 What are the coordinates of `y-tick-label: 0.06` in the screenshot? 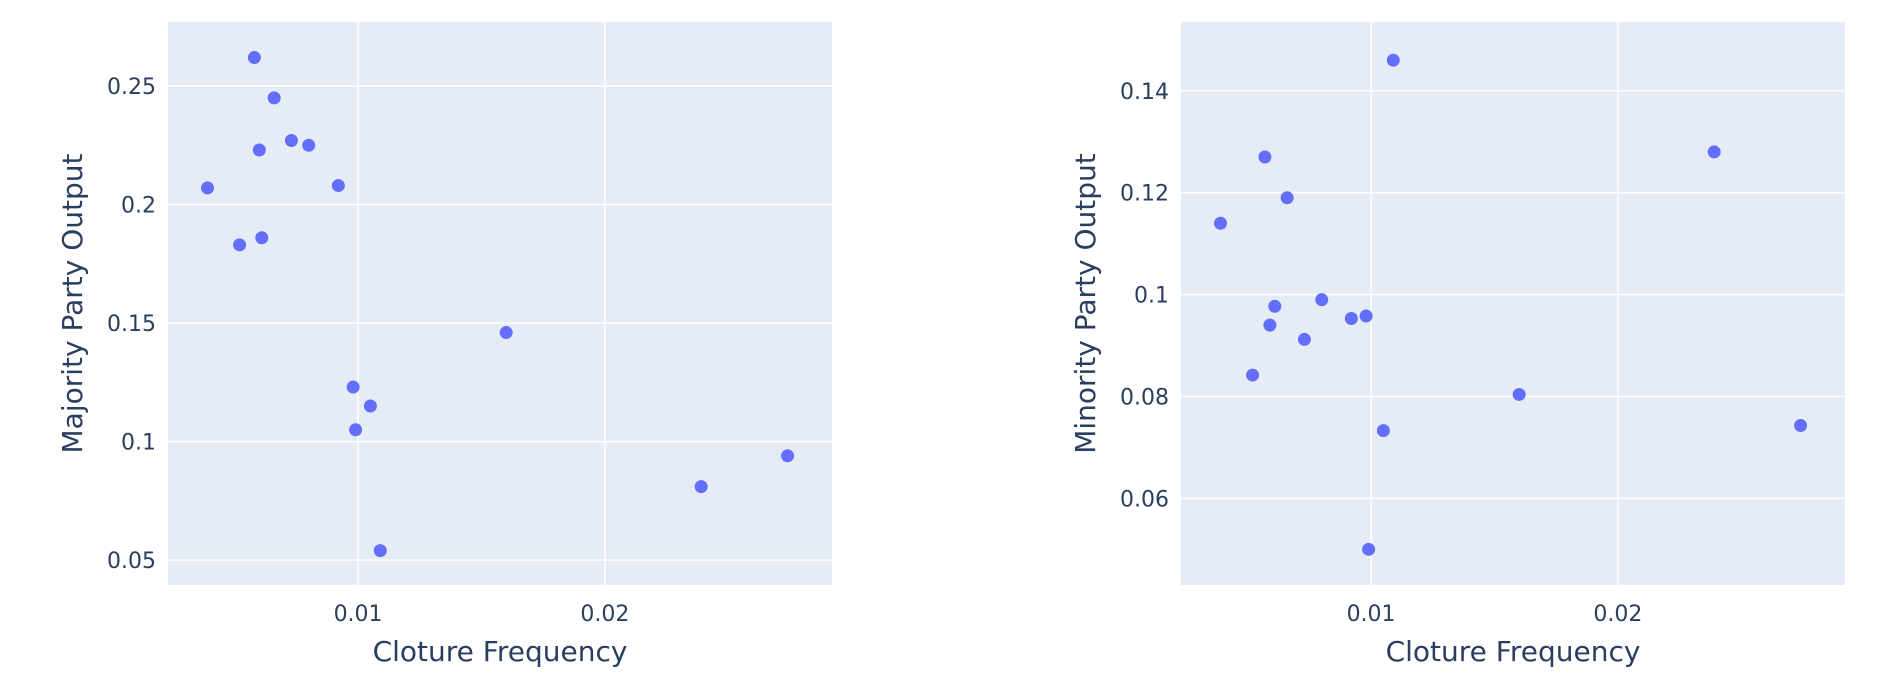 It's located at (1144, 499).